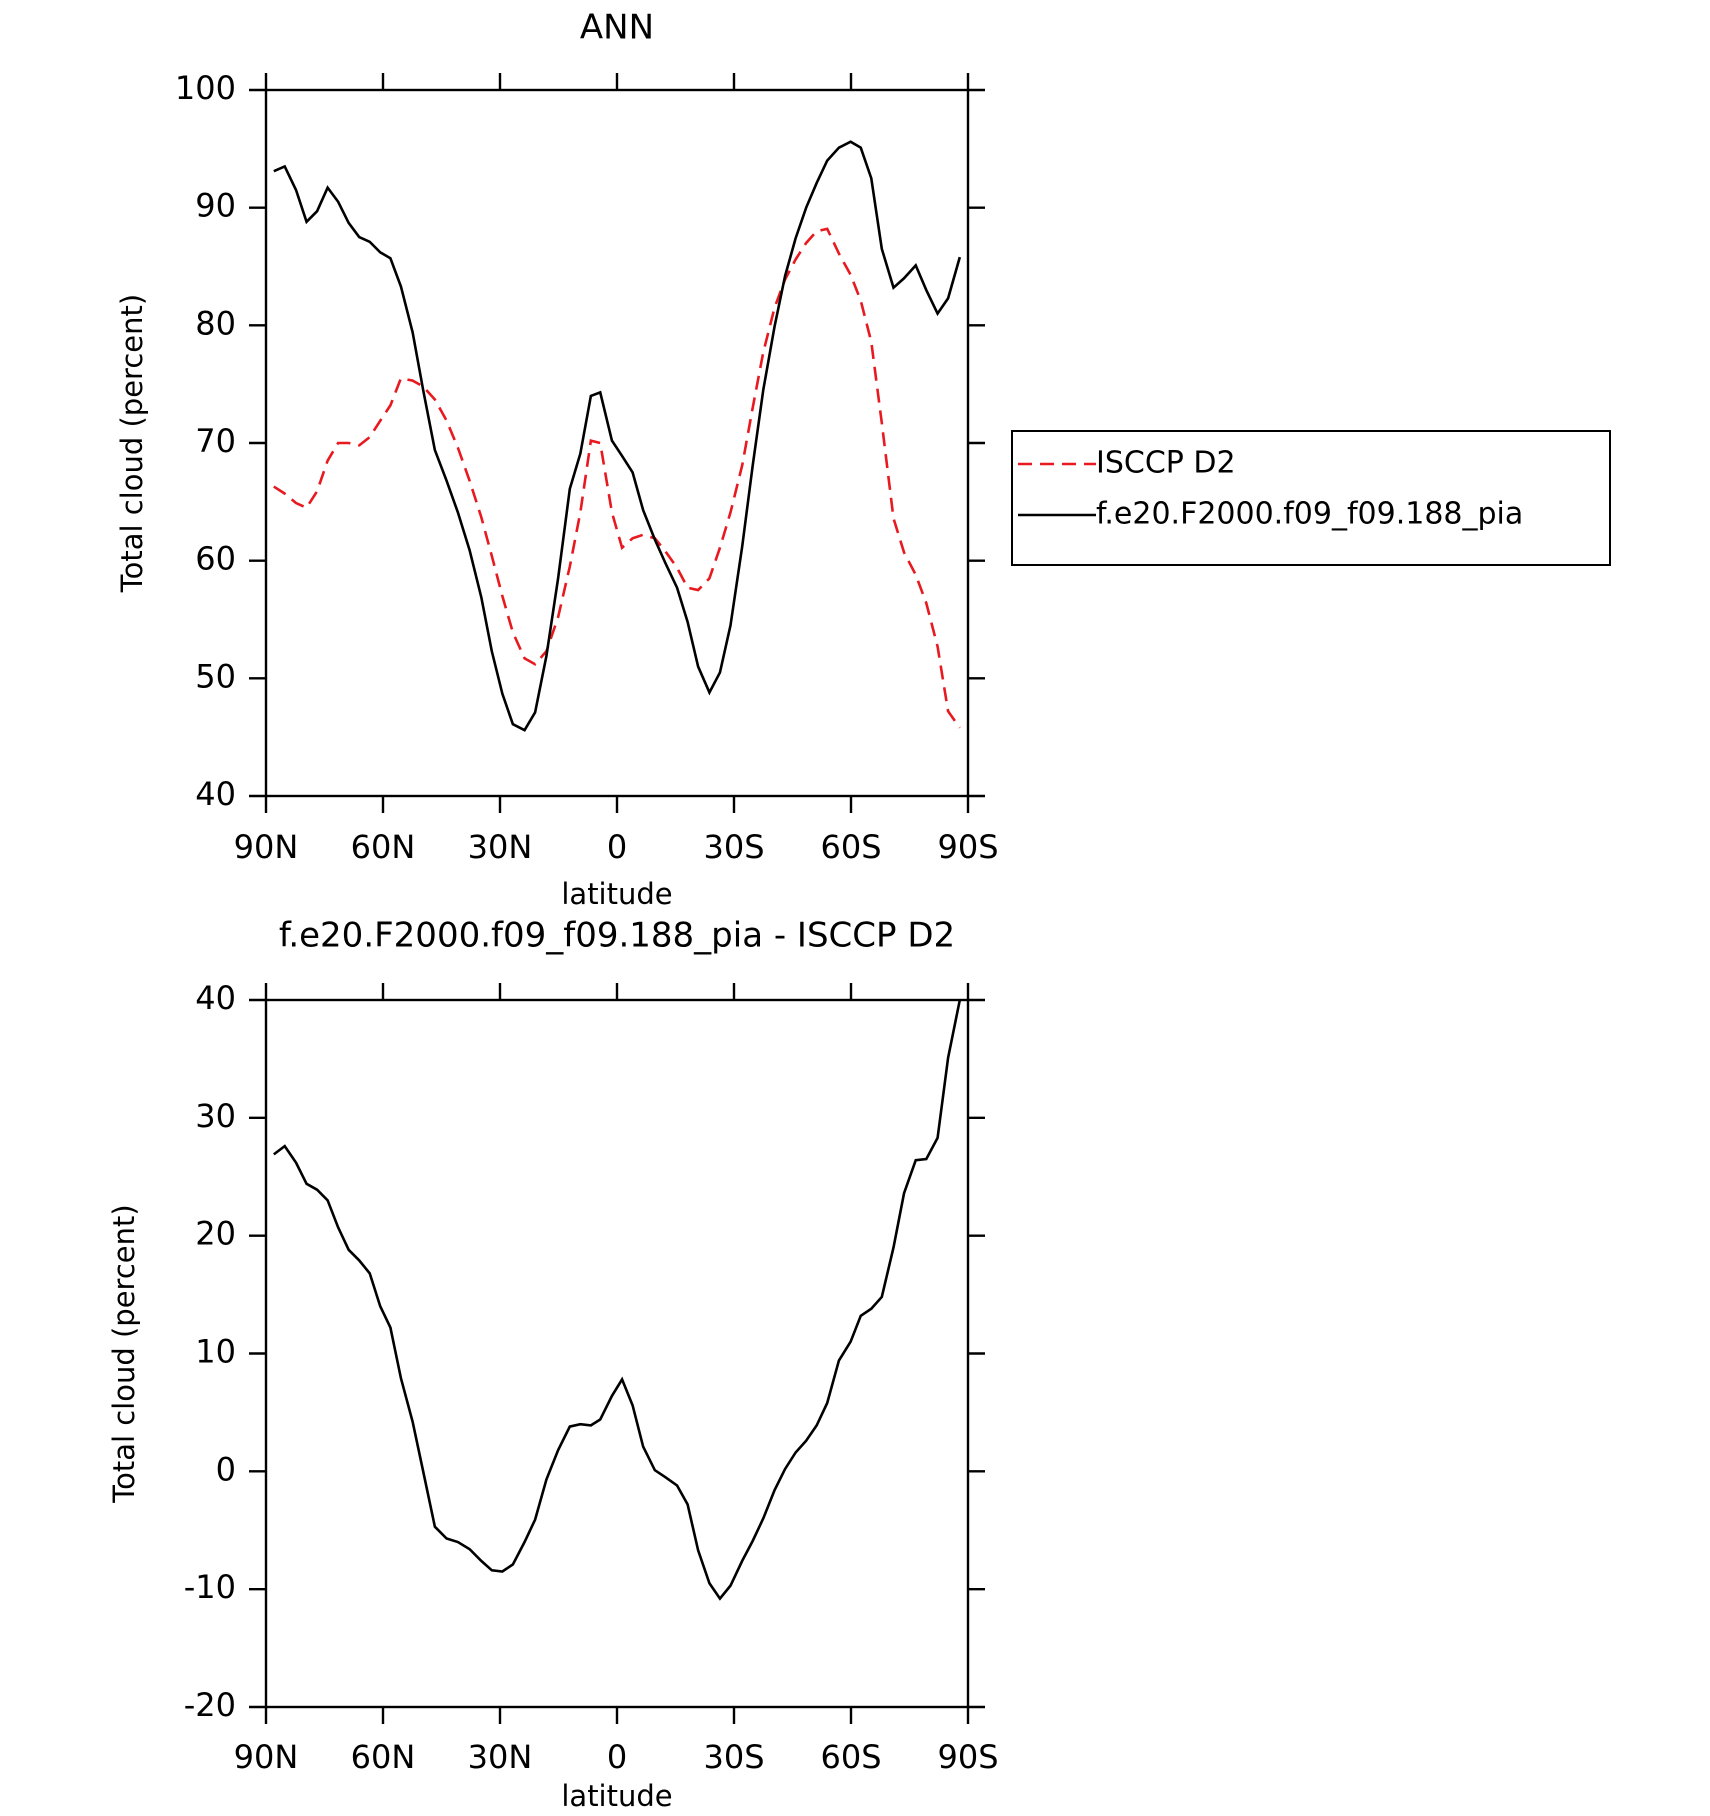  Describe the element at coordinates (617, 936) in the screenshot. I see `chart-title: f.e20.F2000.f09_f09.188_pia - ISCCP D2` at that location.